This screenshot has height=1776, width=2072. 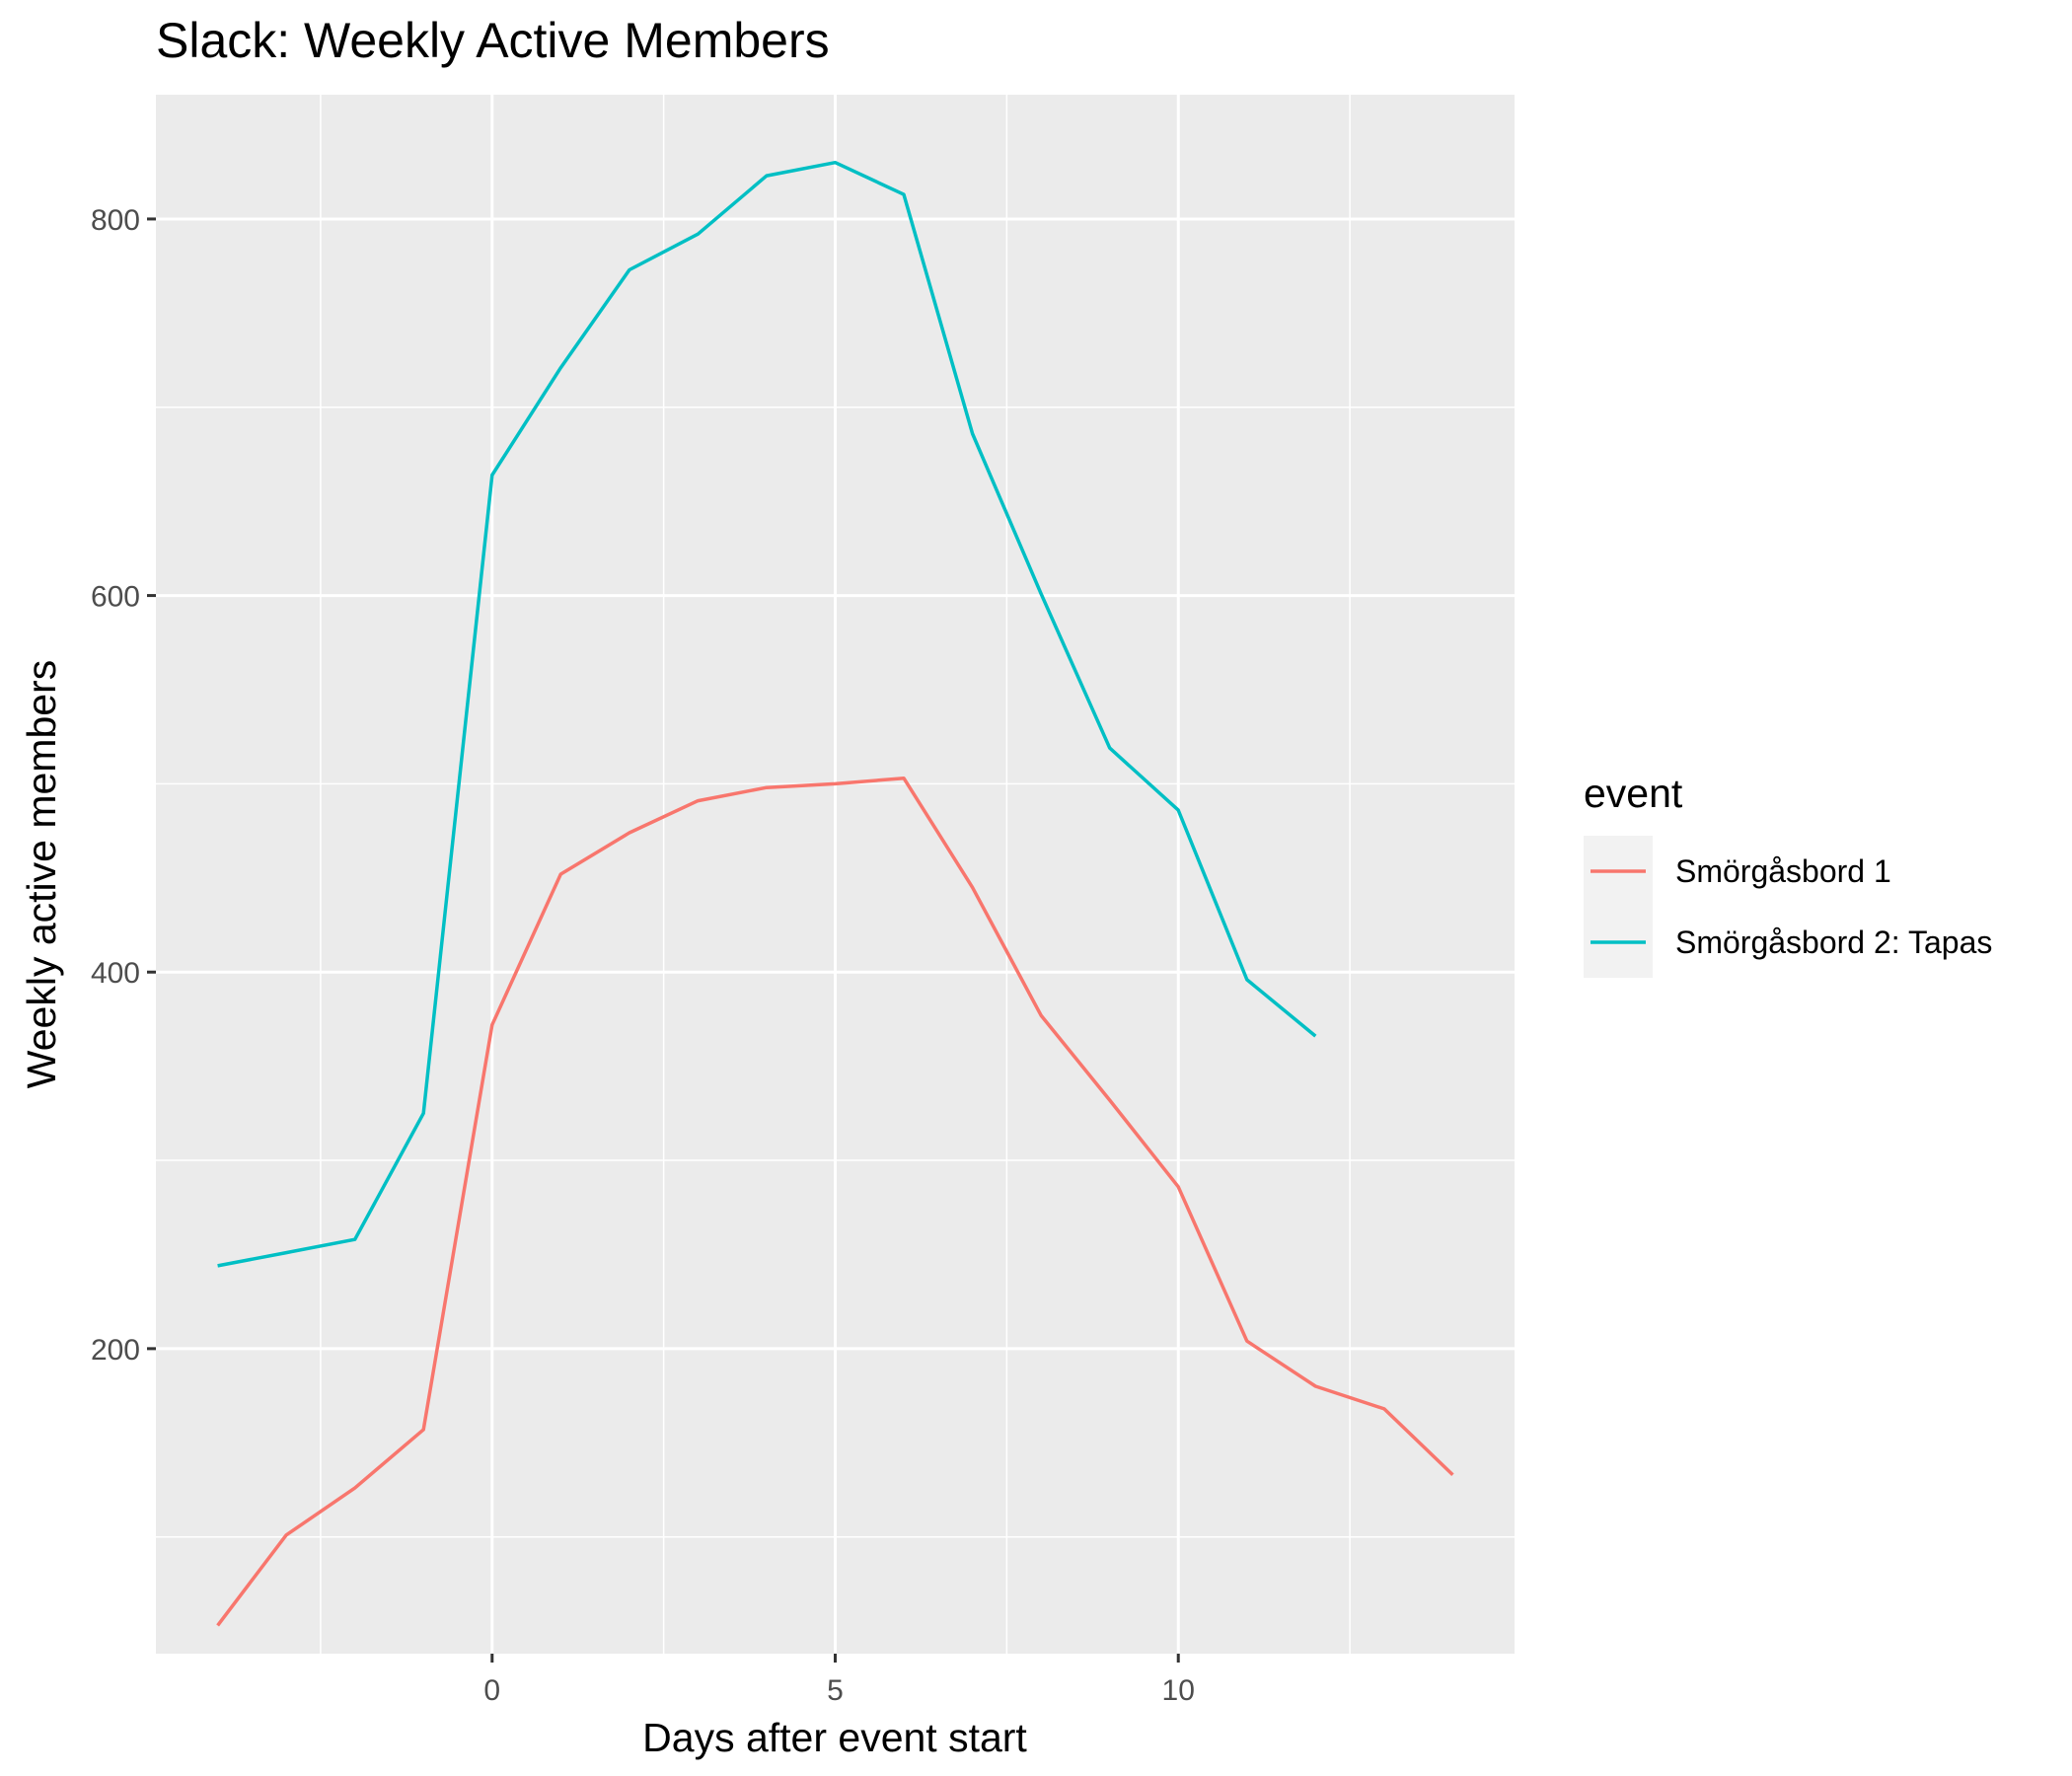 I want to click on y-axis-title: Weekly active members, so click(x=42, y=874).